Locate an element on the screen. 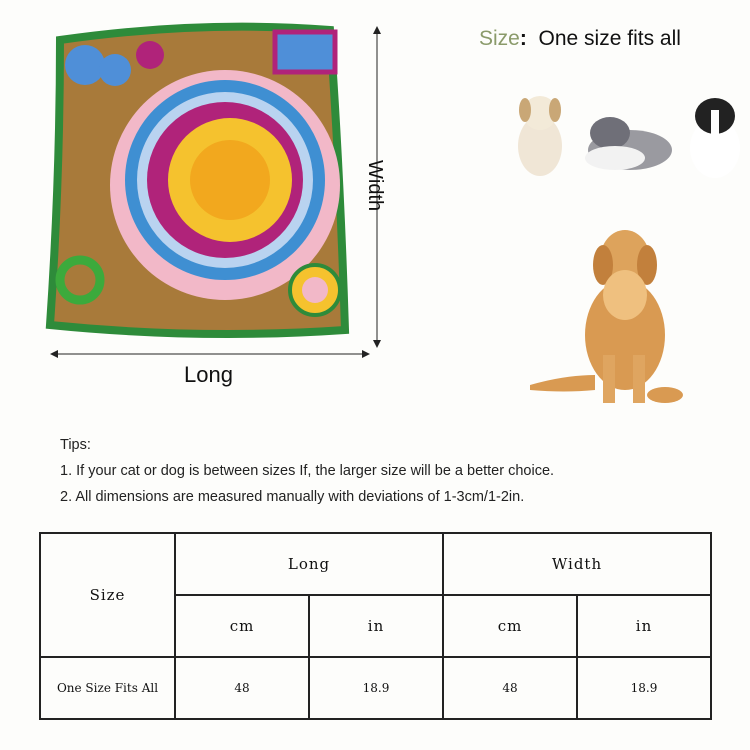 The width and height of the screenshot is (750, 750). size-cell: One Size Fits All is located at coordinates (107, 688).